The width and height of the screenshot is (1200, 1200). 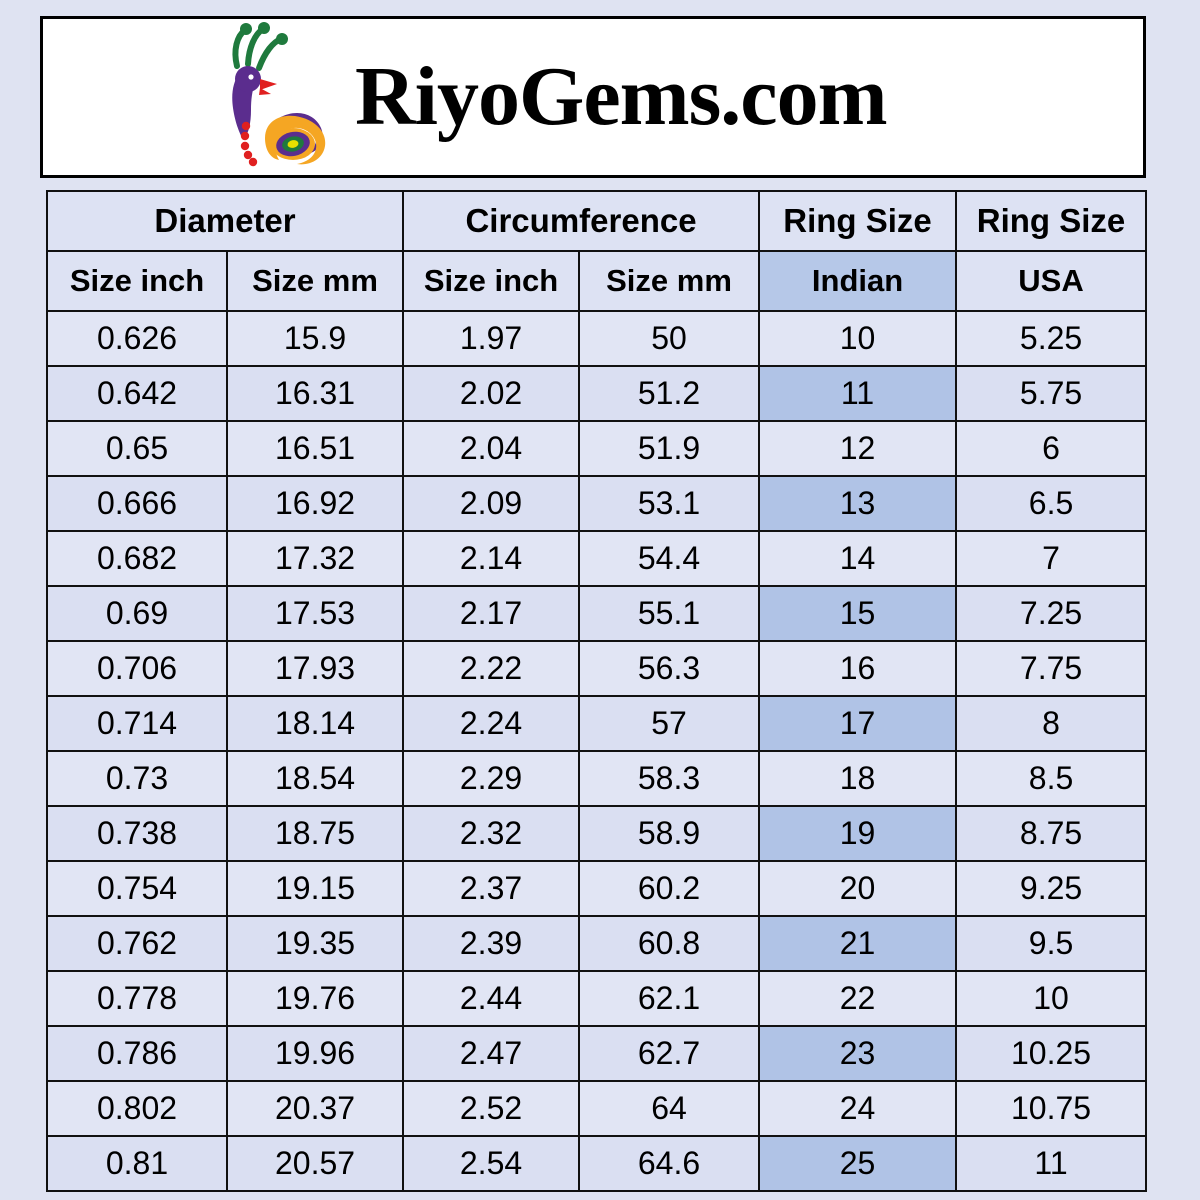 I want to click on cell-diameter-mm: 18.54, so click(x=315, y=778).